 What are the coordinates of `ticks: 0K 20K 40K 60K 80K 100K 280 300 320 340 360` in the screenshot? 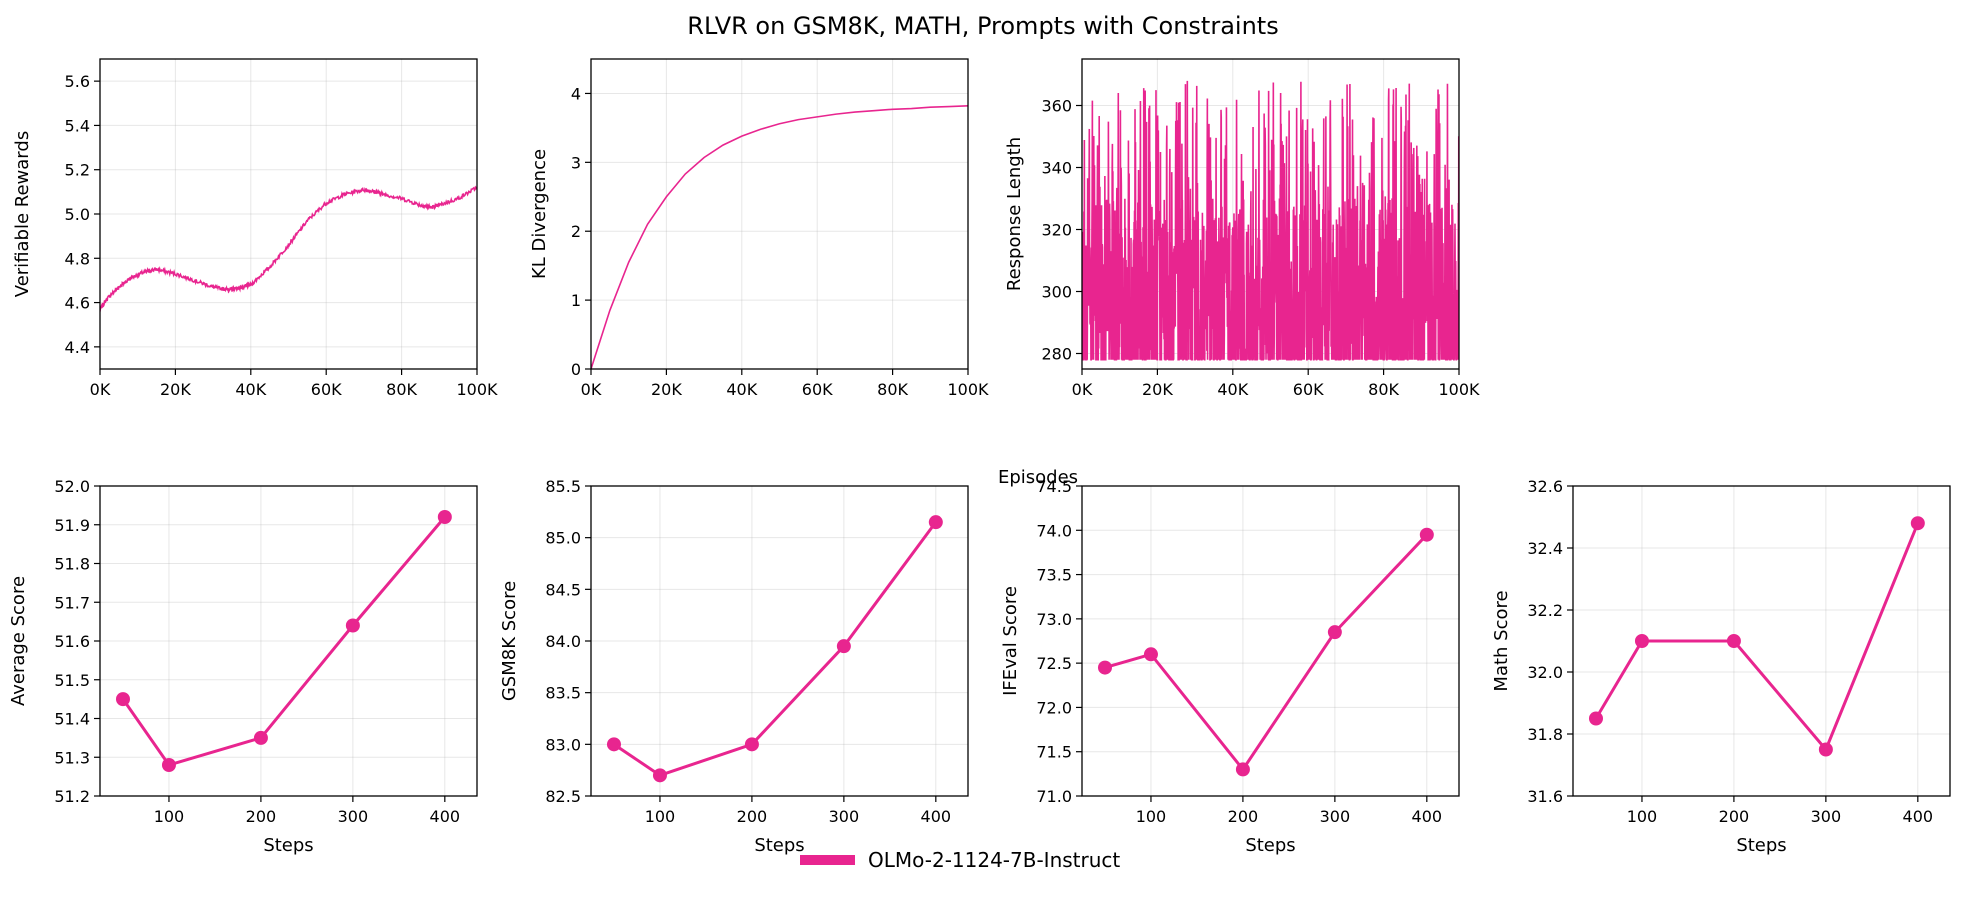 It's located at (1260, 248).